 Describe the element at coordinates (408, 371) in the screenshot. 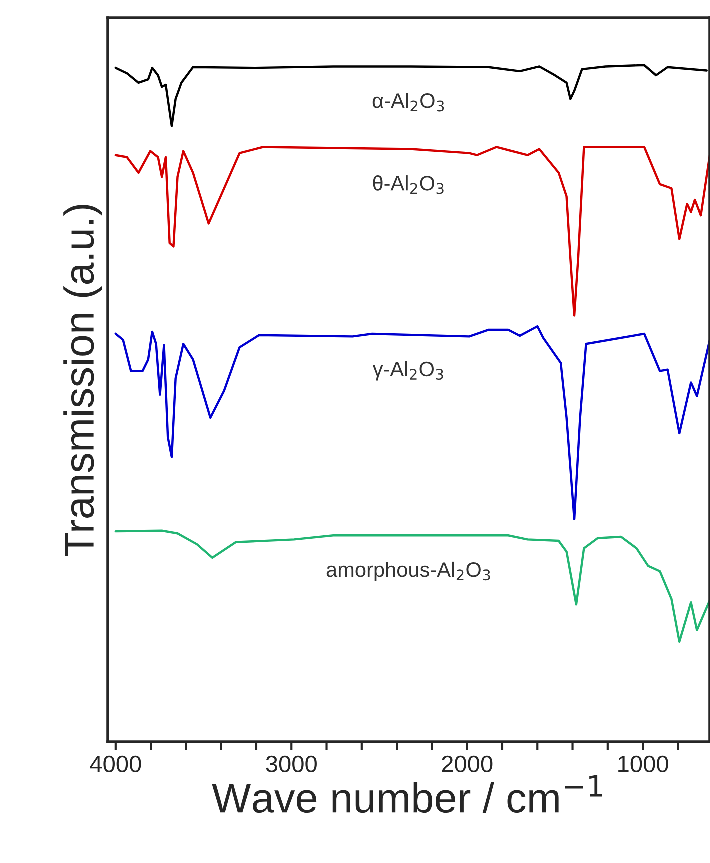

I see `series-label: γ-Al$_{2}$O$_{3}$` at that location.